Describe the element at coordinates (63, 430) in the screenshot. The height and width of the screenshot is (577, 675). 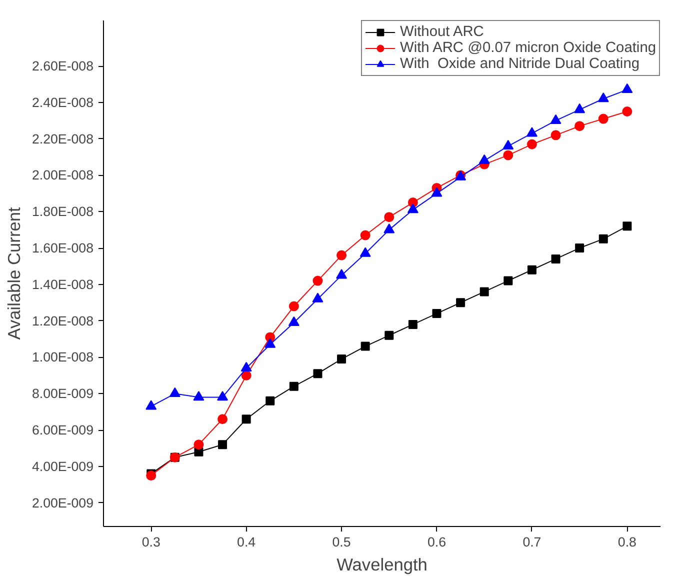
I see `y-tick-label: 6.00E-009` at that location.